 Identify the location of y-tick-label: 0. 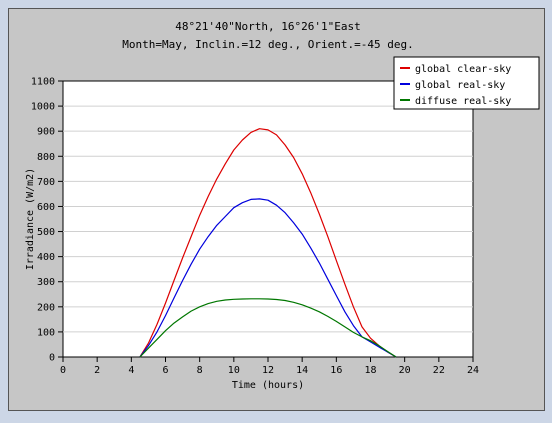
(52, 358).